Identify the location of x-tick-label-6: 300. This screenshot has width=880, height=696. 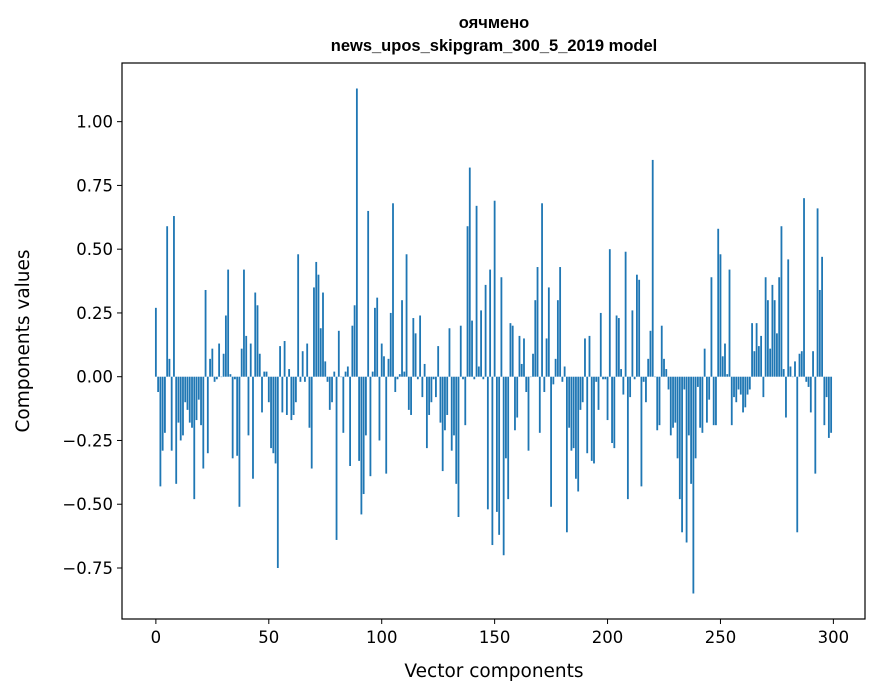
(834, 637).